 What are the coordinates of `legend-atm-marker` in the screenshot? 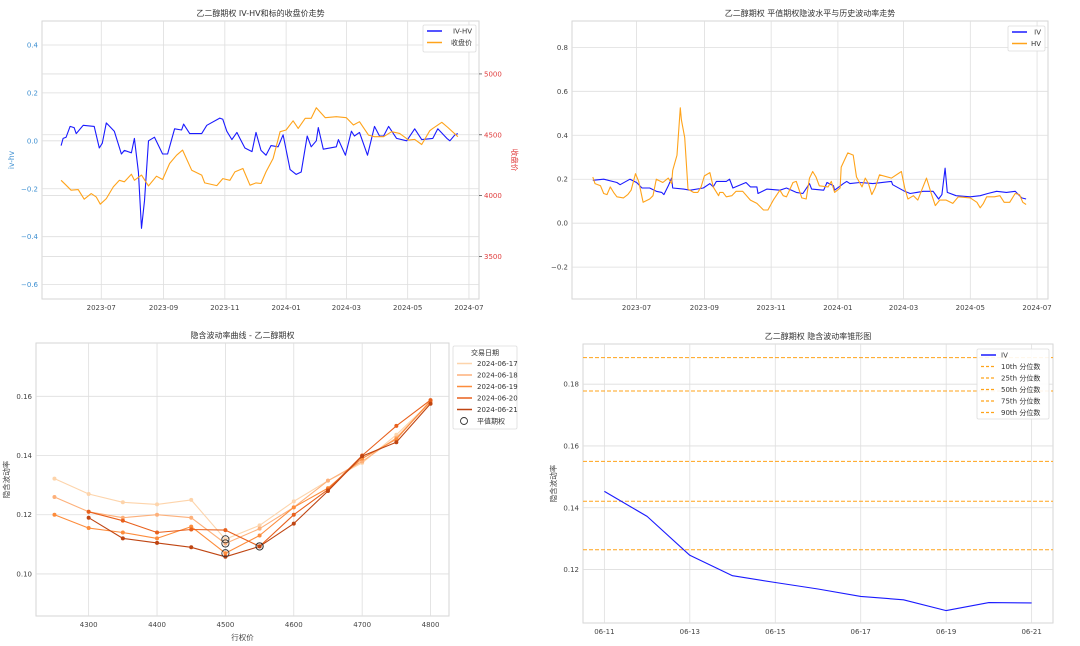 It's located at (464, 421).